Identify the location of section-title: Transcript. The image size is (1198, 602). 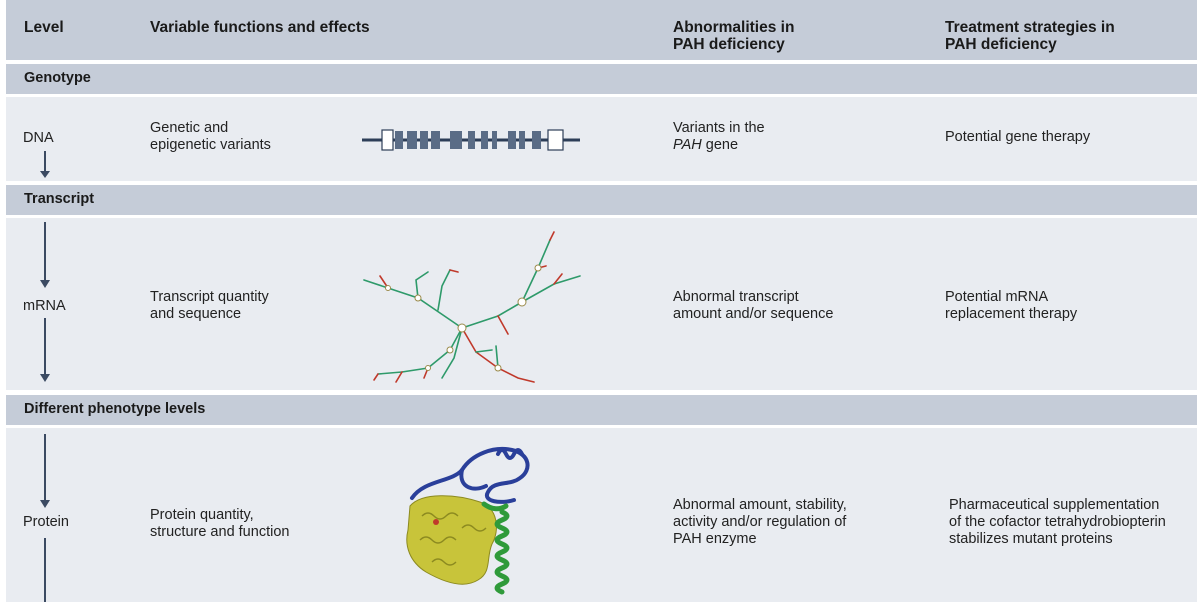
(59, 199).